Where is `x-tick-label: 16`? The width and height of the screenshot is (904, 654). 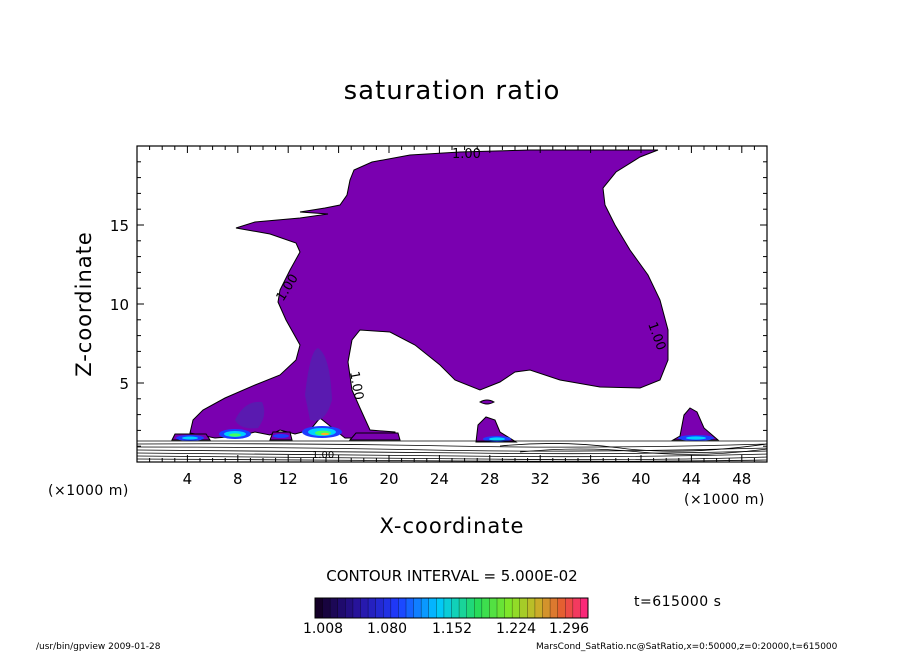
x-tick-label: 16 is located at coordinates (338, 479).